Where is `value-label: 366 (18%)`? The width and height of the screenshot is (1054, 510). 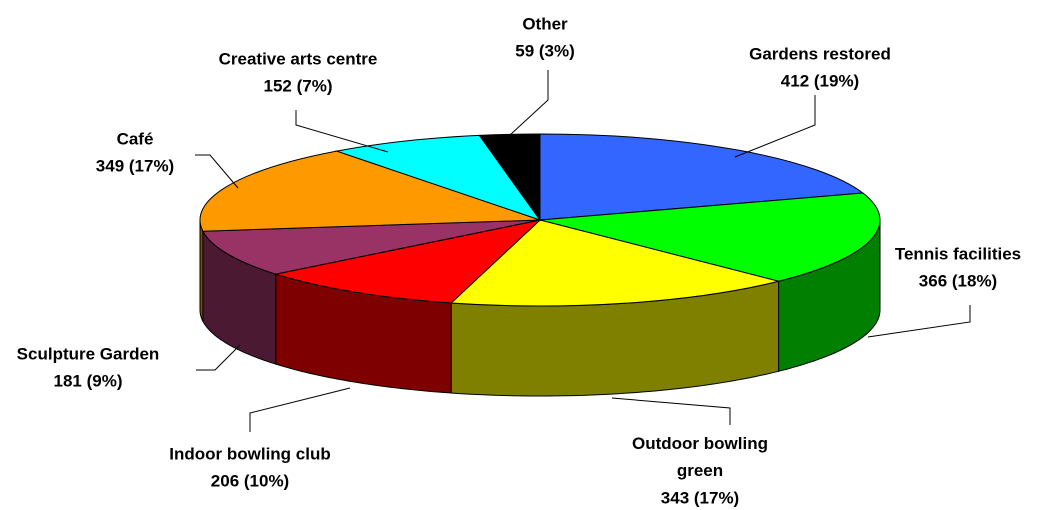
value-label: 366 (18%) is located at coordinates (958, 280).